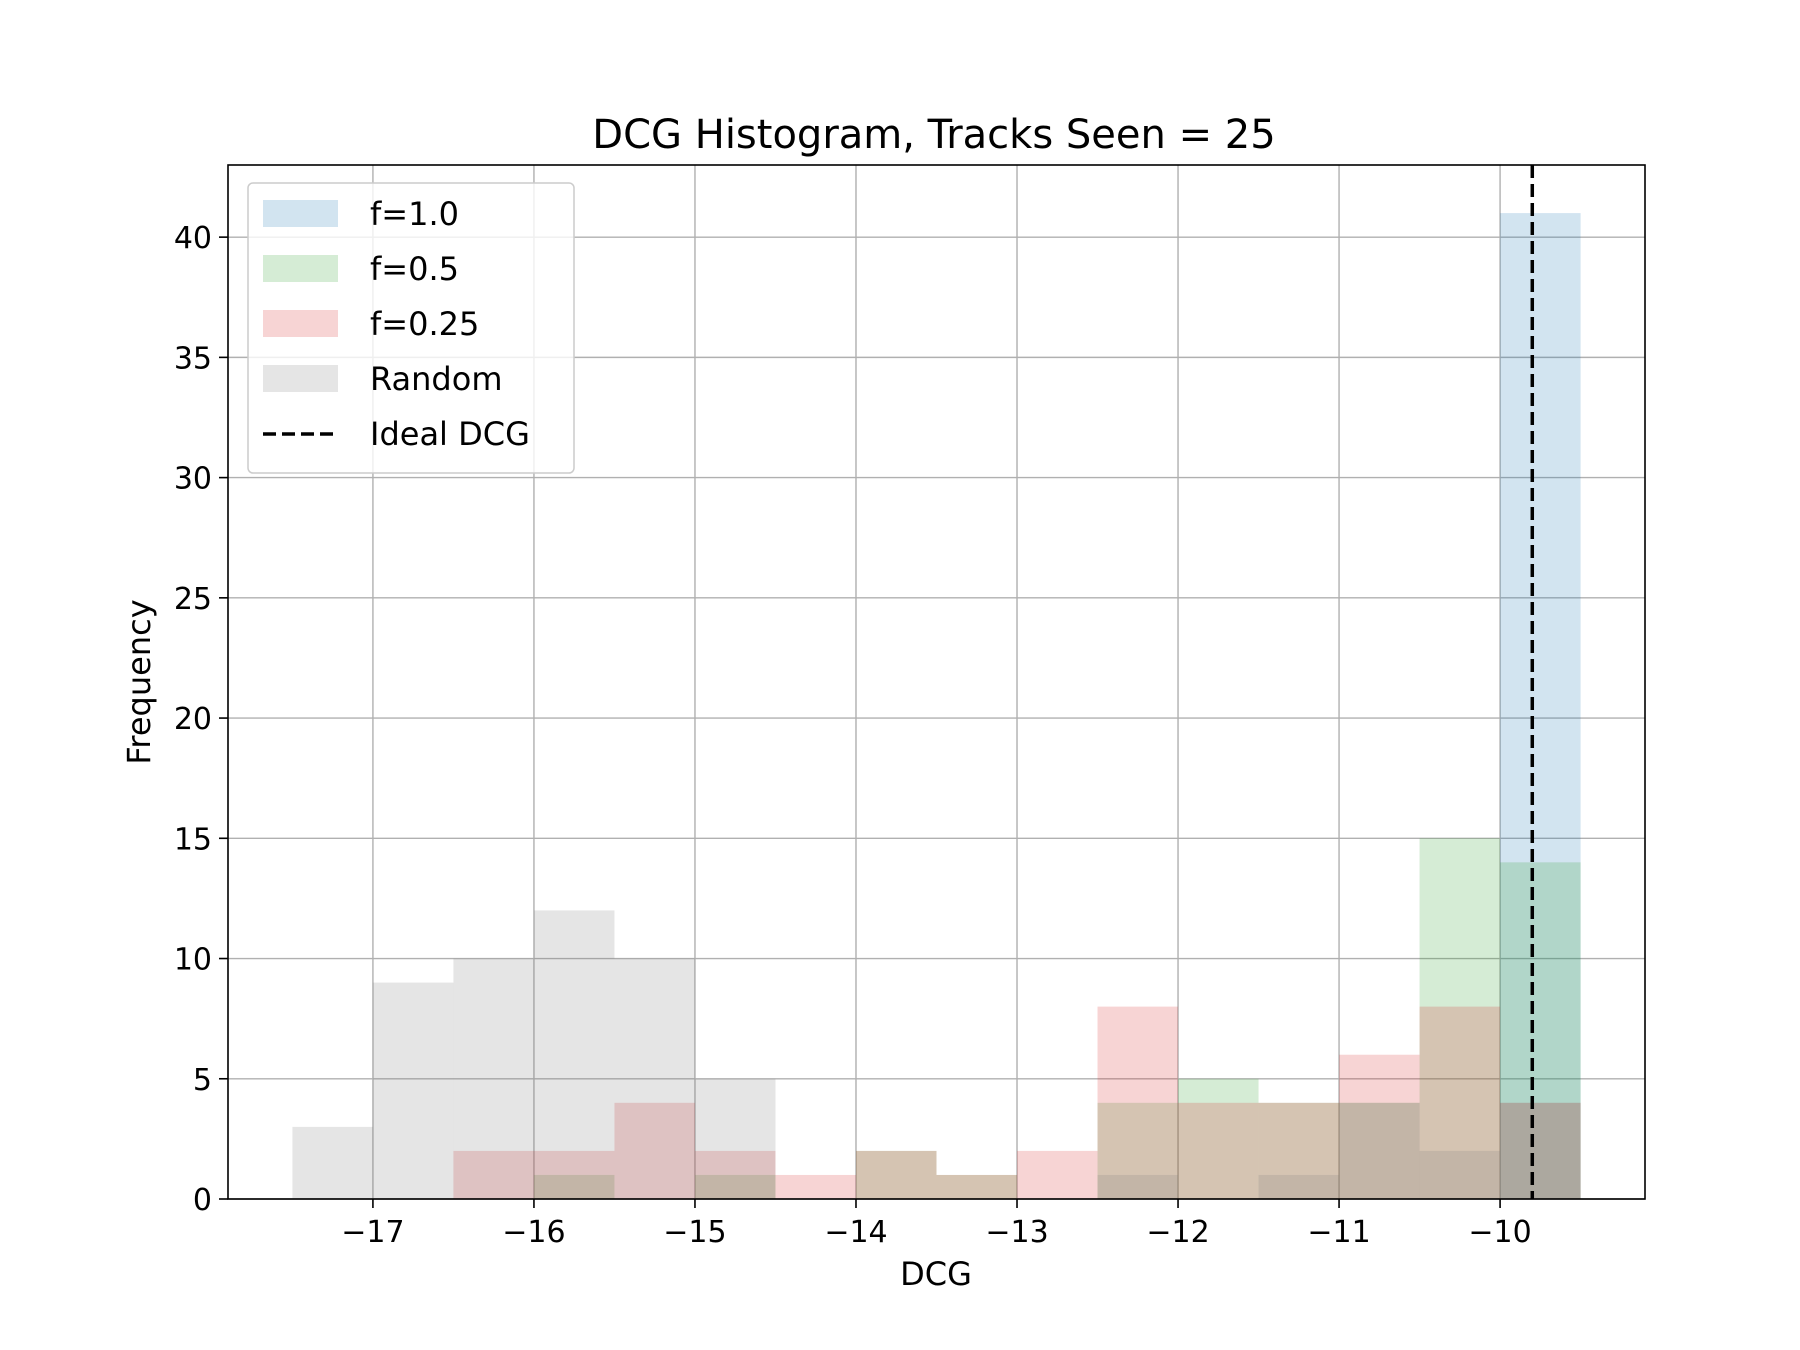 The image size is (1800, 1350). Describe the element at coordinates (1499, 1232) in the screenshot. I see `x-tick-label: −10` at that location.